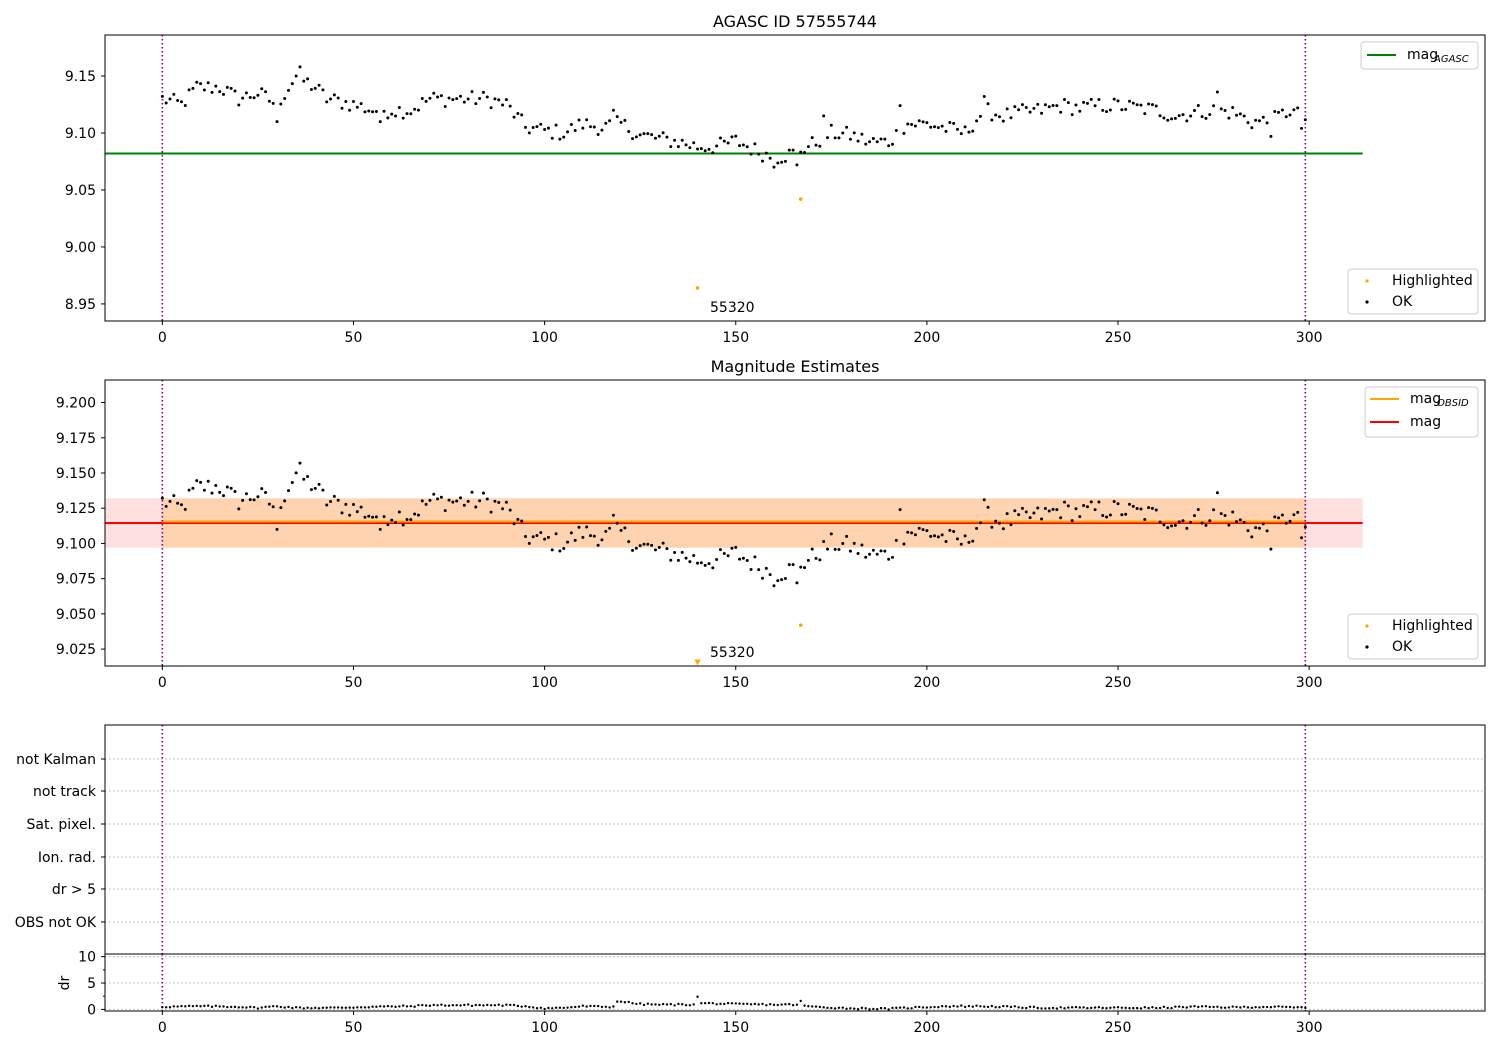 Image resolution: width=1500 pixels, height=1050 pixels. Describe the element at coordinates (76, 474) in the screenshot. I see `y-tick-label: 9.150` at that location.